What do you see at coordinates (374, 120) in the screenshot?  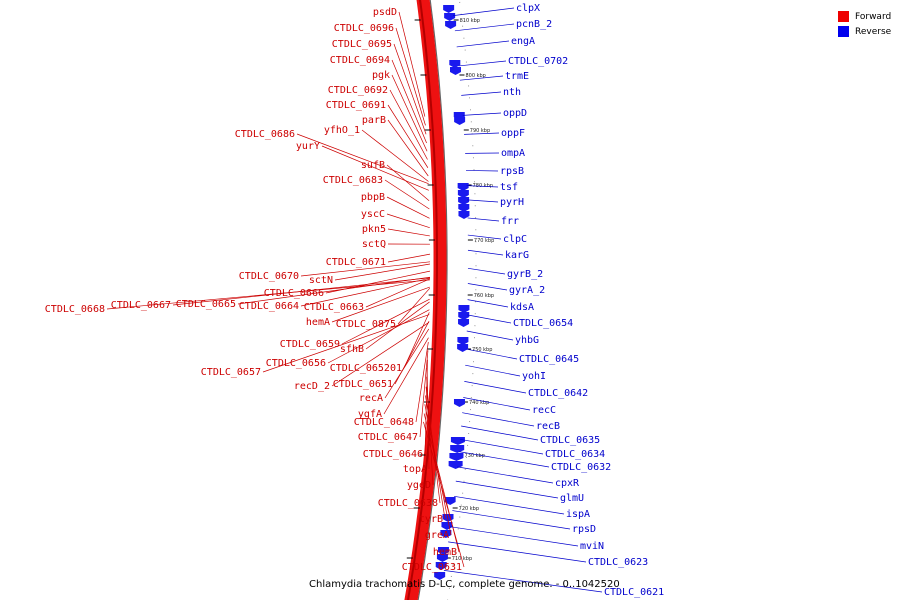 I see `forward-gene-label-parb: parB` at bounding box center [374, 120].